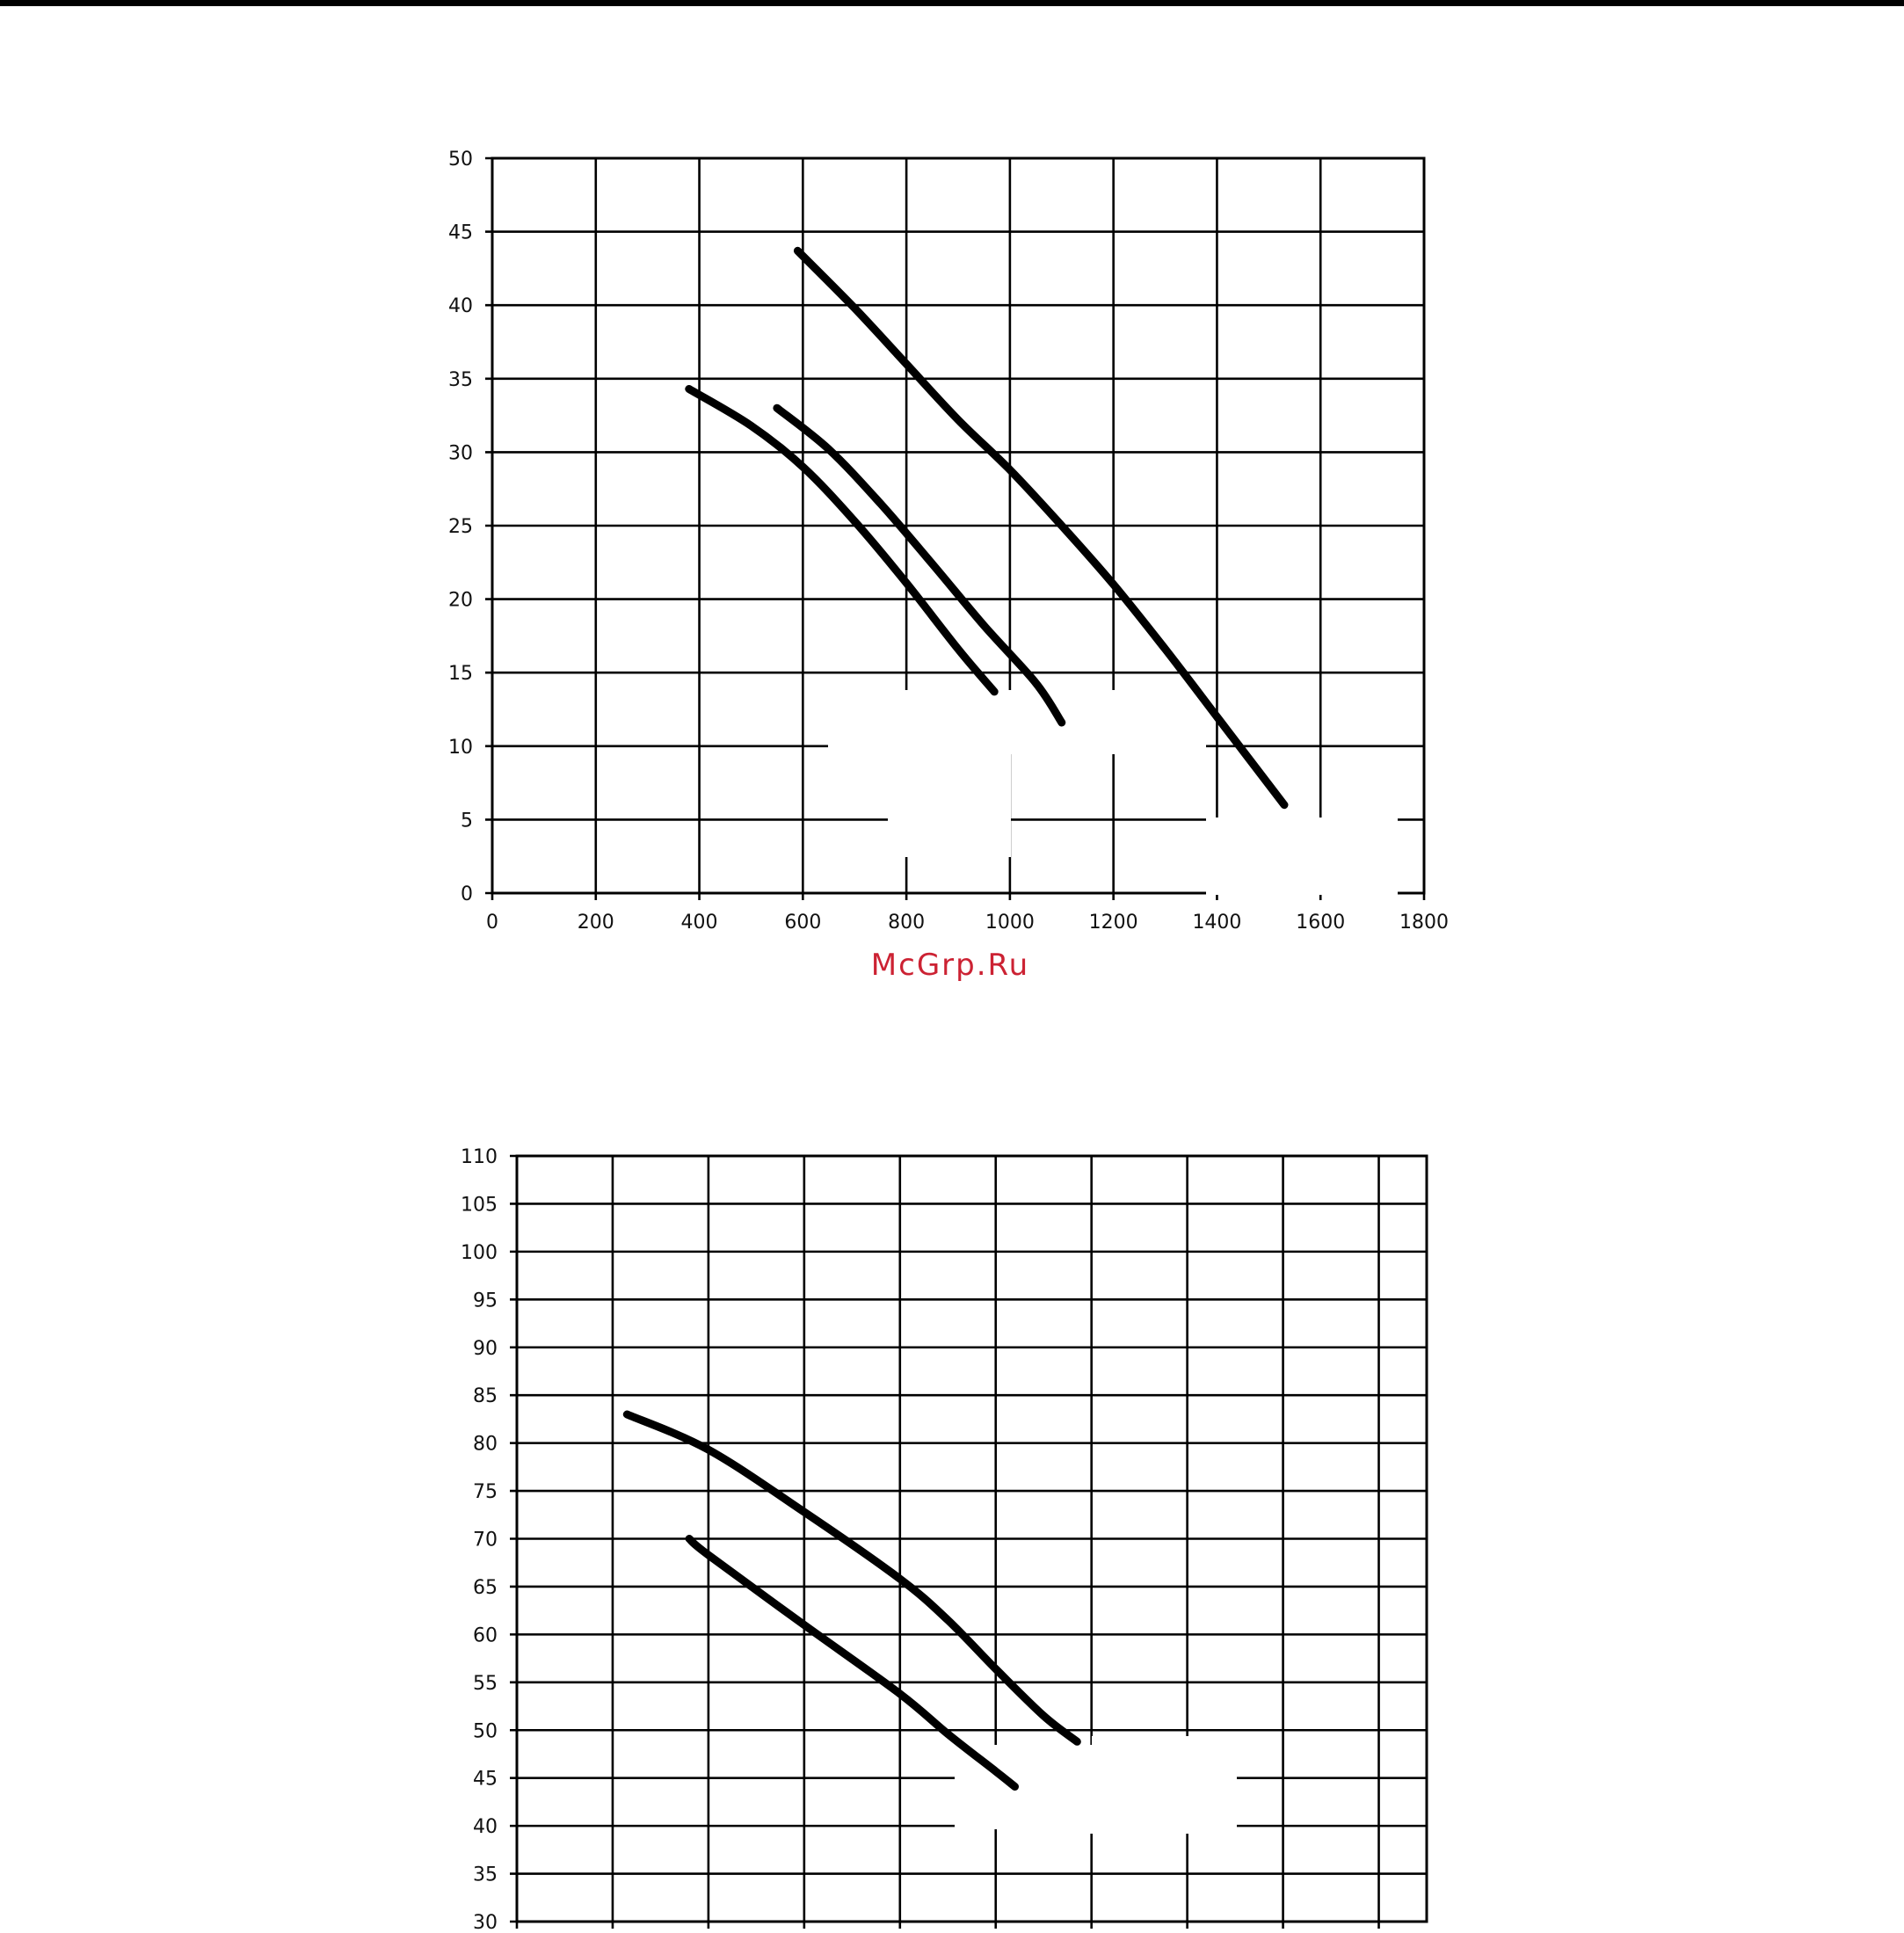  Describe the element at coordinates (460, 748) in the screenshot. I see `y-tick-label: 10` at that location.